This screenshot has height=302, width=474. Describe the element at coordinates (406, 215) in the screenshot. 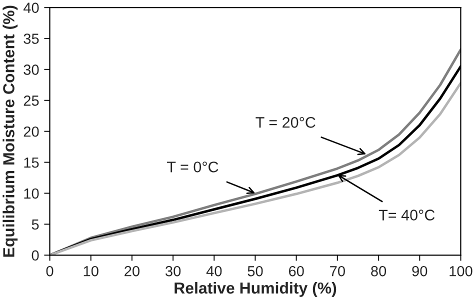

I see `annotation: T= 40°C` at that location.